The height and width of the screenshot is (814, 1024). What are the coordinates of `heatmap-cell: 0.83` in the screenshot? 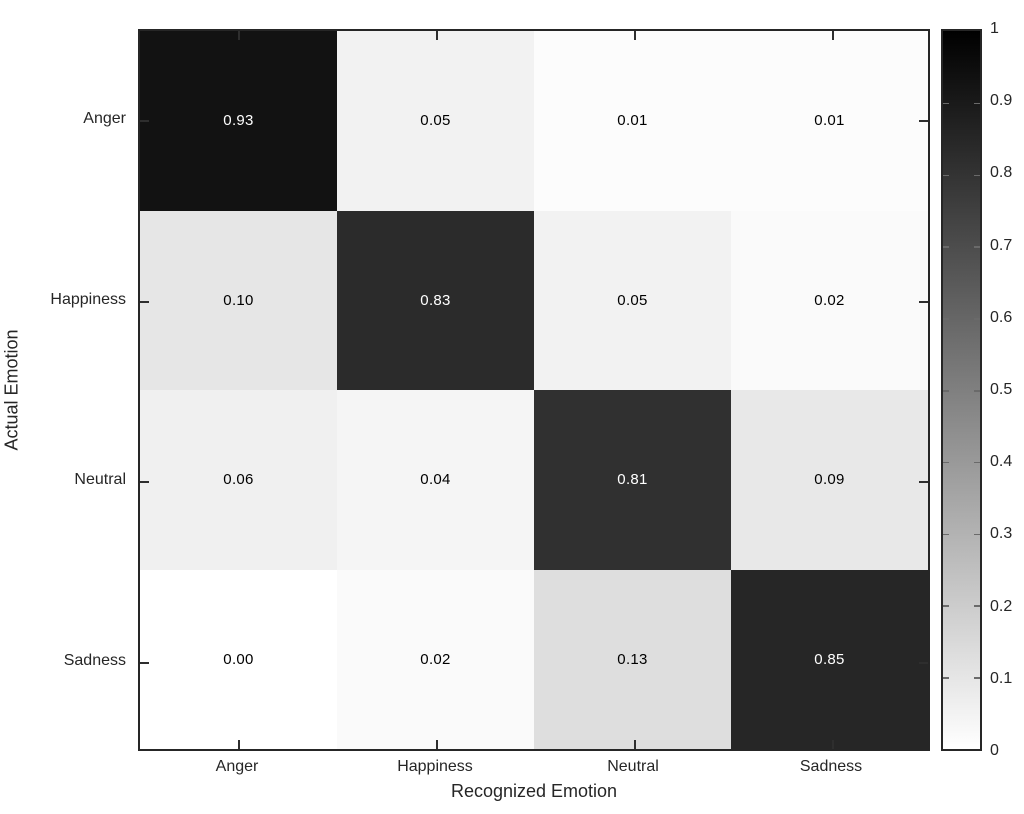 It's located at (435, 300).